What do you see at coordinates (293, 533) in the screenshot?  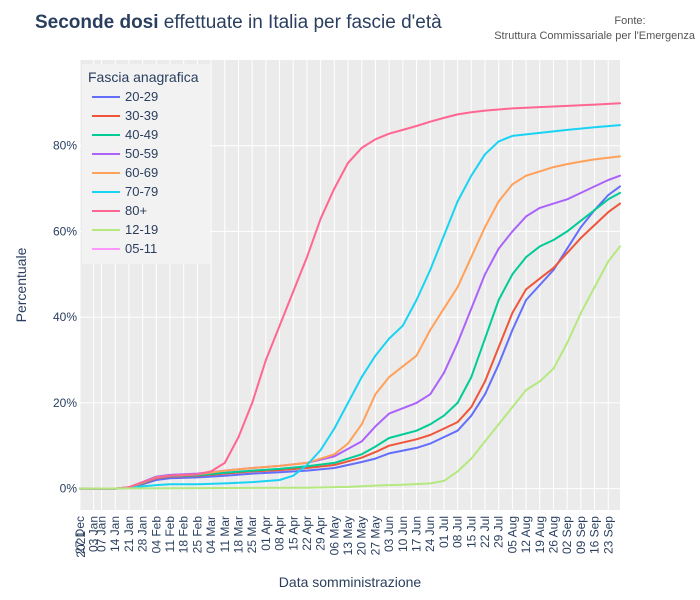 I see `x-tick-label: 15 Apr` at bounding box center [293, 533].